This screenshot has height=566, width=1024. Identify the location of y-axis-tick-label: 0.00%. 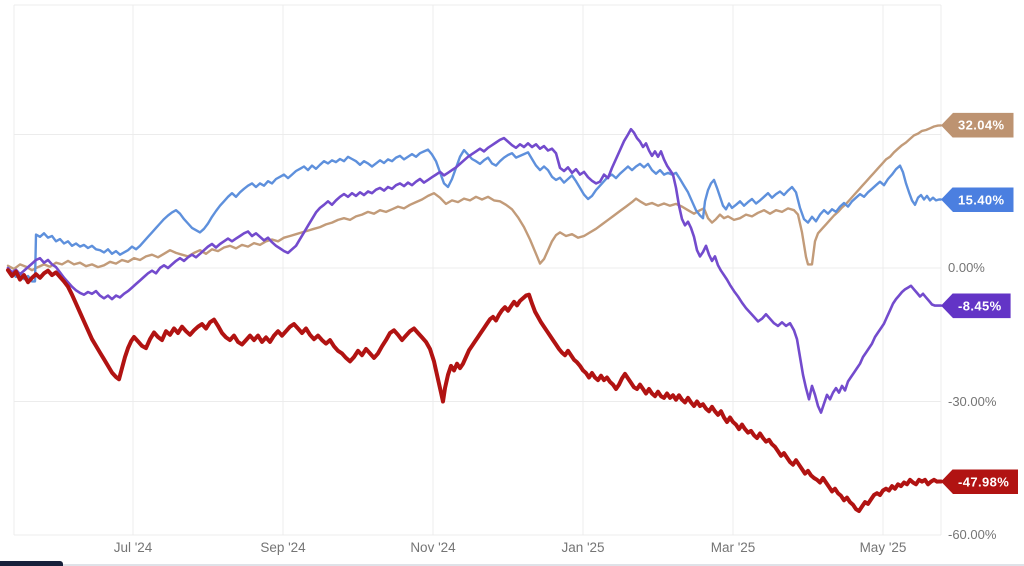
(966, 267).